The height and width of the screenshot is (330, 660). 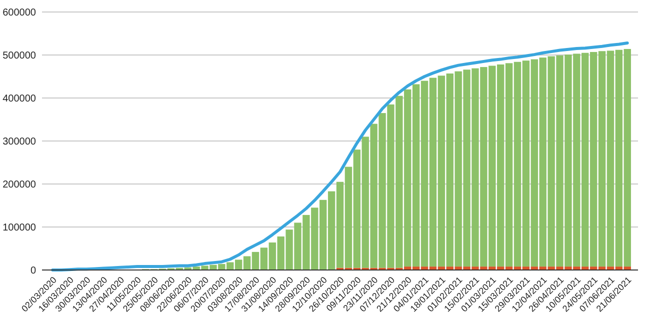 I want to click on y-tick-label: 300000, so click(x=19, y=142).